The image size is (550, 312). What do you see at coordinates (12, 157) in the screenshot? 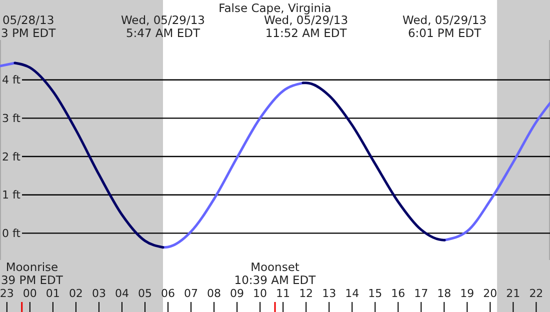
I see `y-tick-label: 2 ft` at bounding box center [12, 157].